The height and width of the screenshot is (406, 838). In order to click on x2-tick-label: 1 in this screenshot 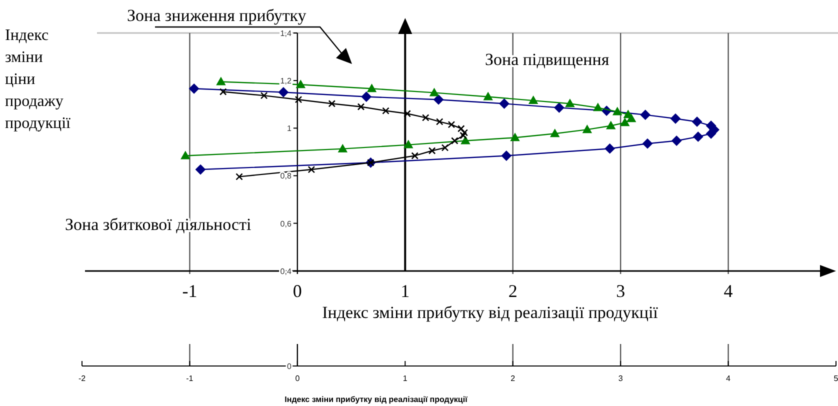, I will do `click(405, 291)`.